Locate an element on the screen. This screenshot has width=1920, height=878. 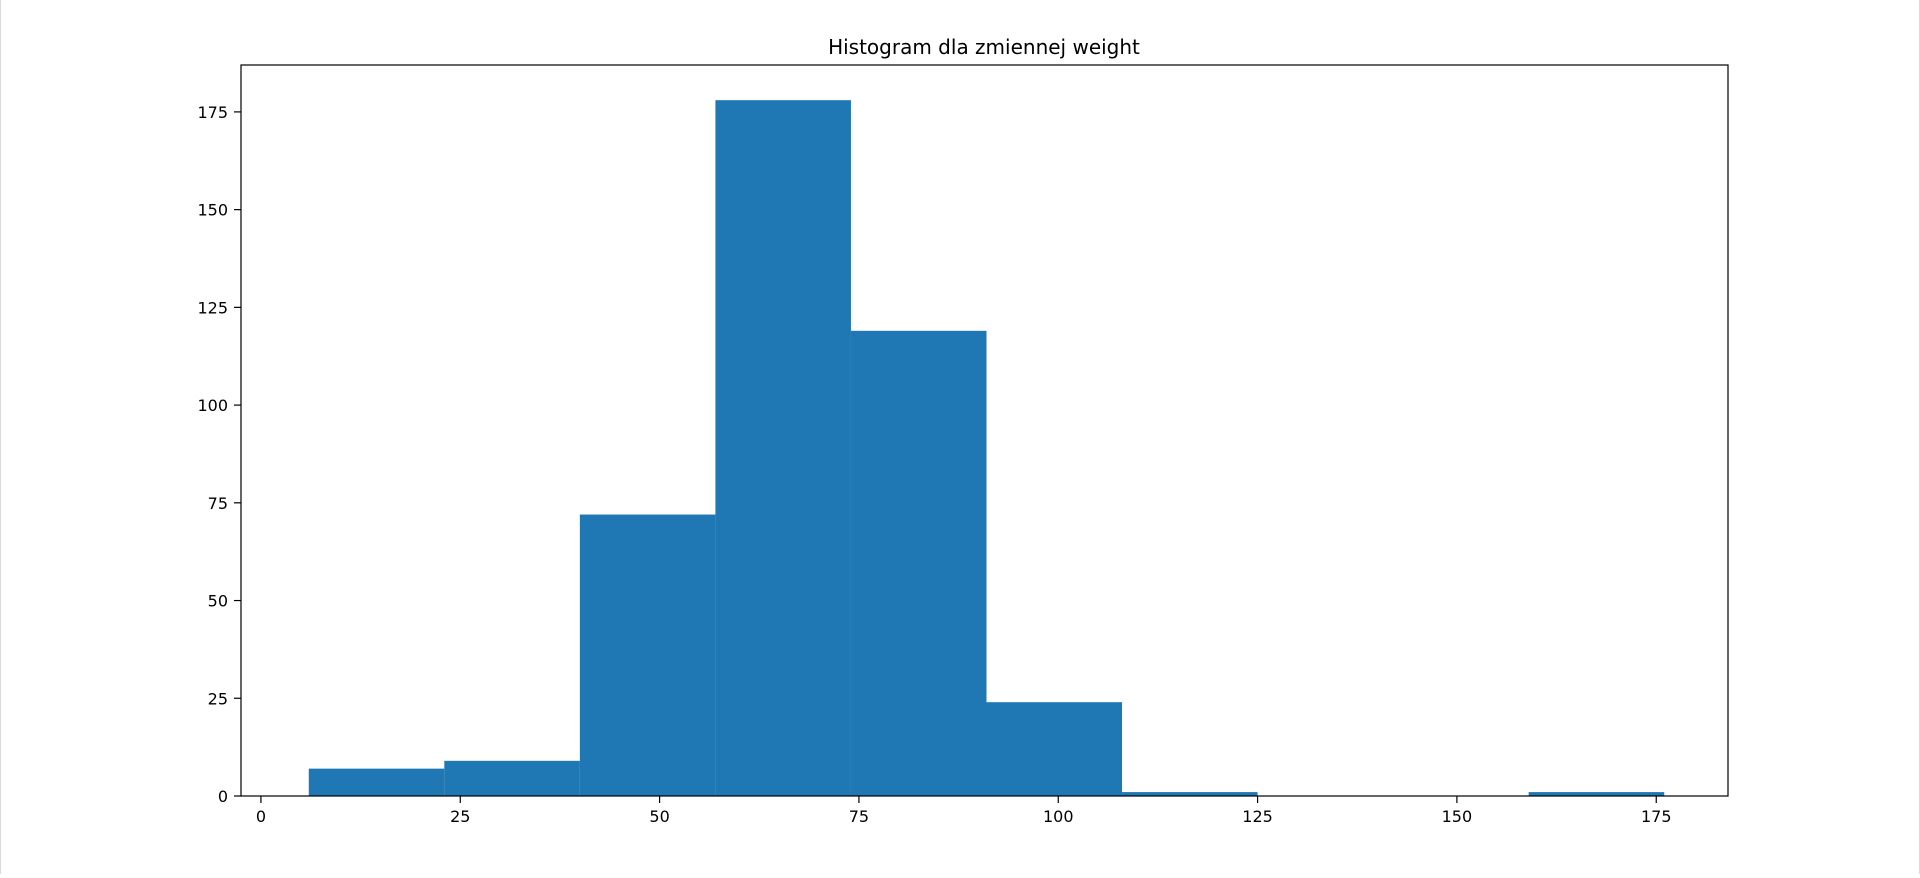
y-tick-label: 100 is located at coordinates (212, 405).